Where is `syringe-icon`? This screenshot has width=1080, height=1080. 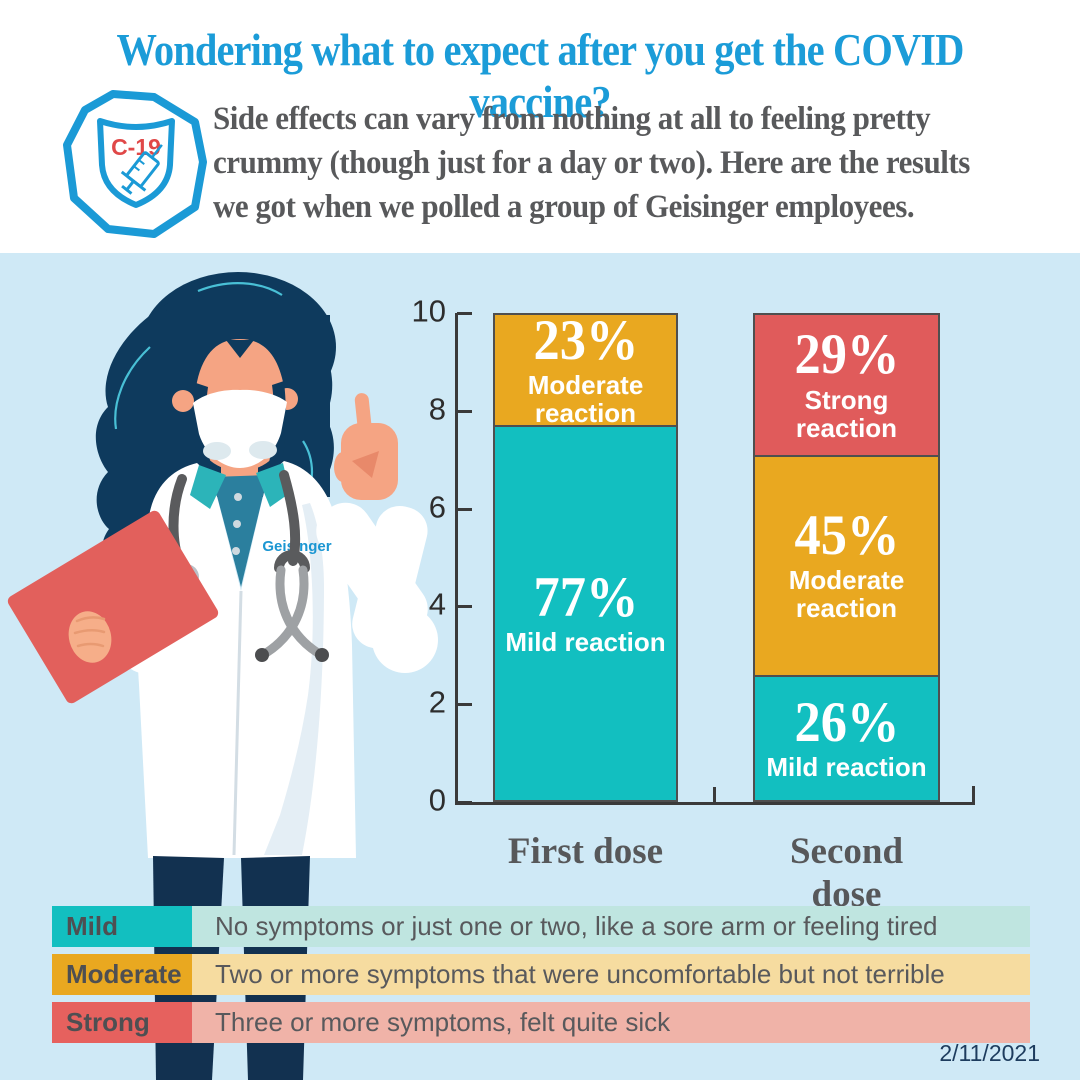
syringe-icon is located at coordinates (141, 169).